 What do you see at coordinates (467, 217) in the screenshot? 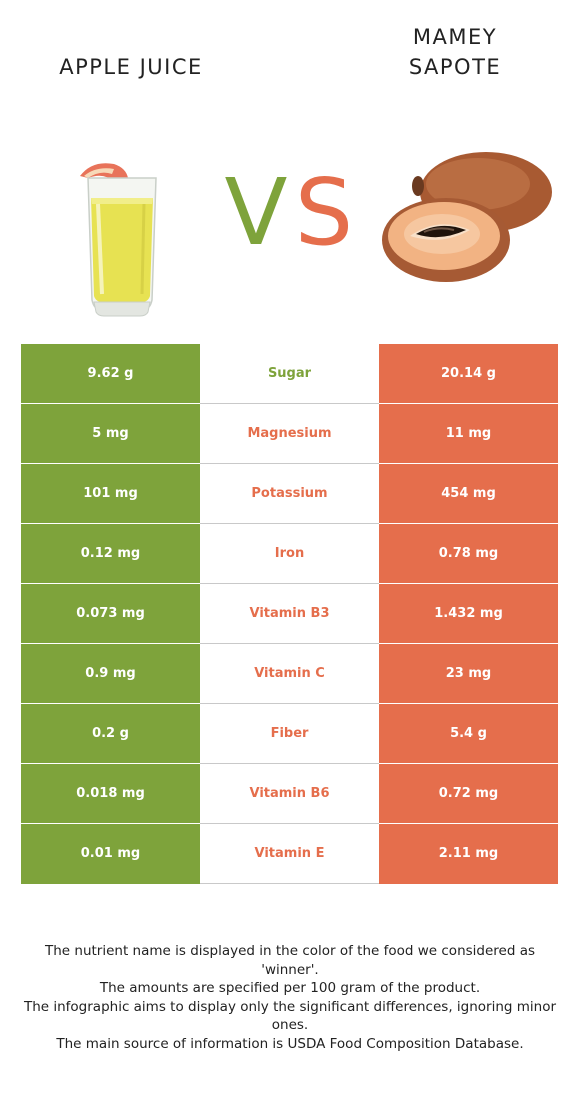
I see `mamey-sapote-image` at bounding box center [467, 217].